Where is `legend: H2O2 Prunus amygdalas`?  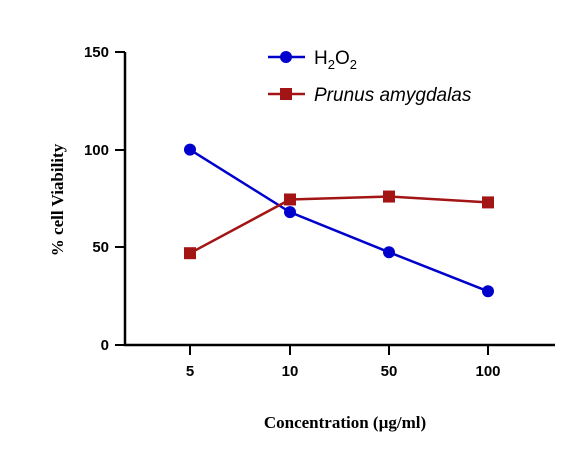 legend: H2O2 Prunus amygdalas is located at coordinates (370, 77).